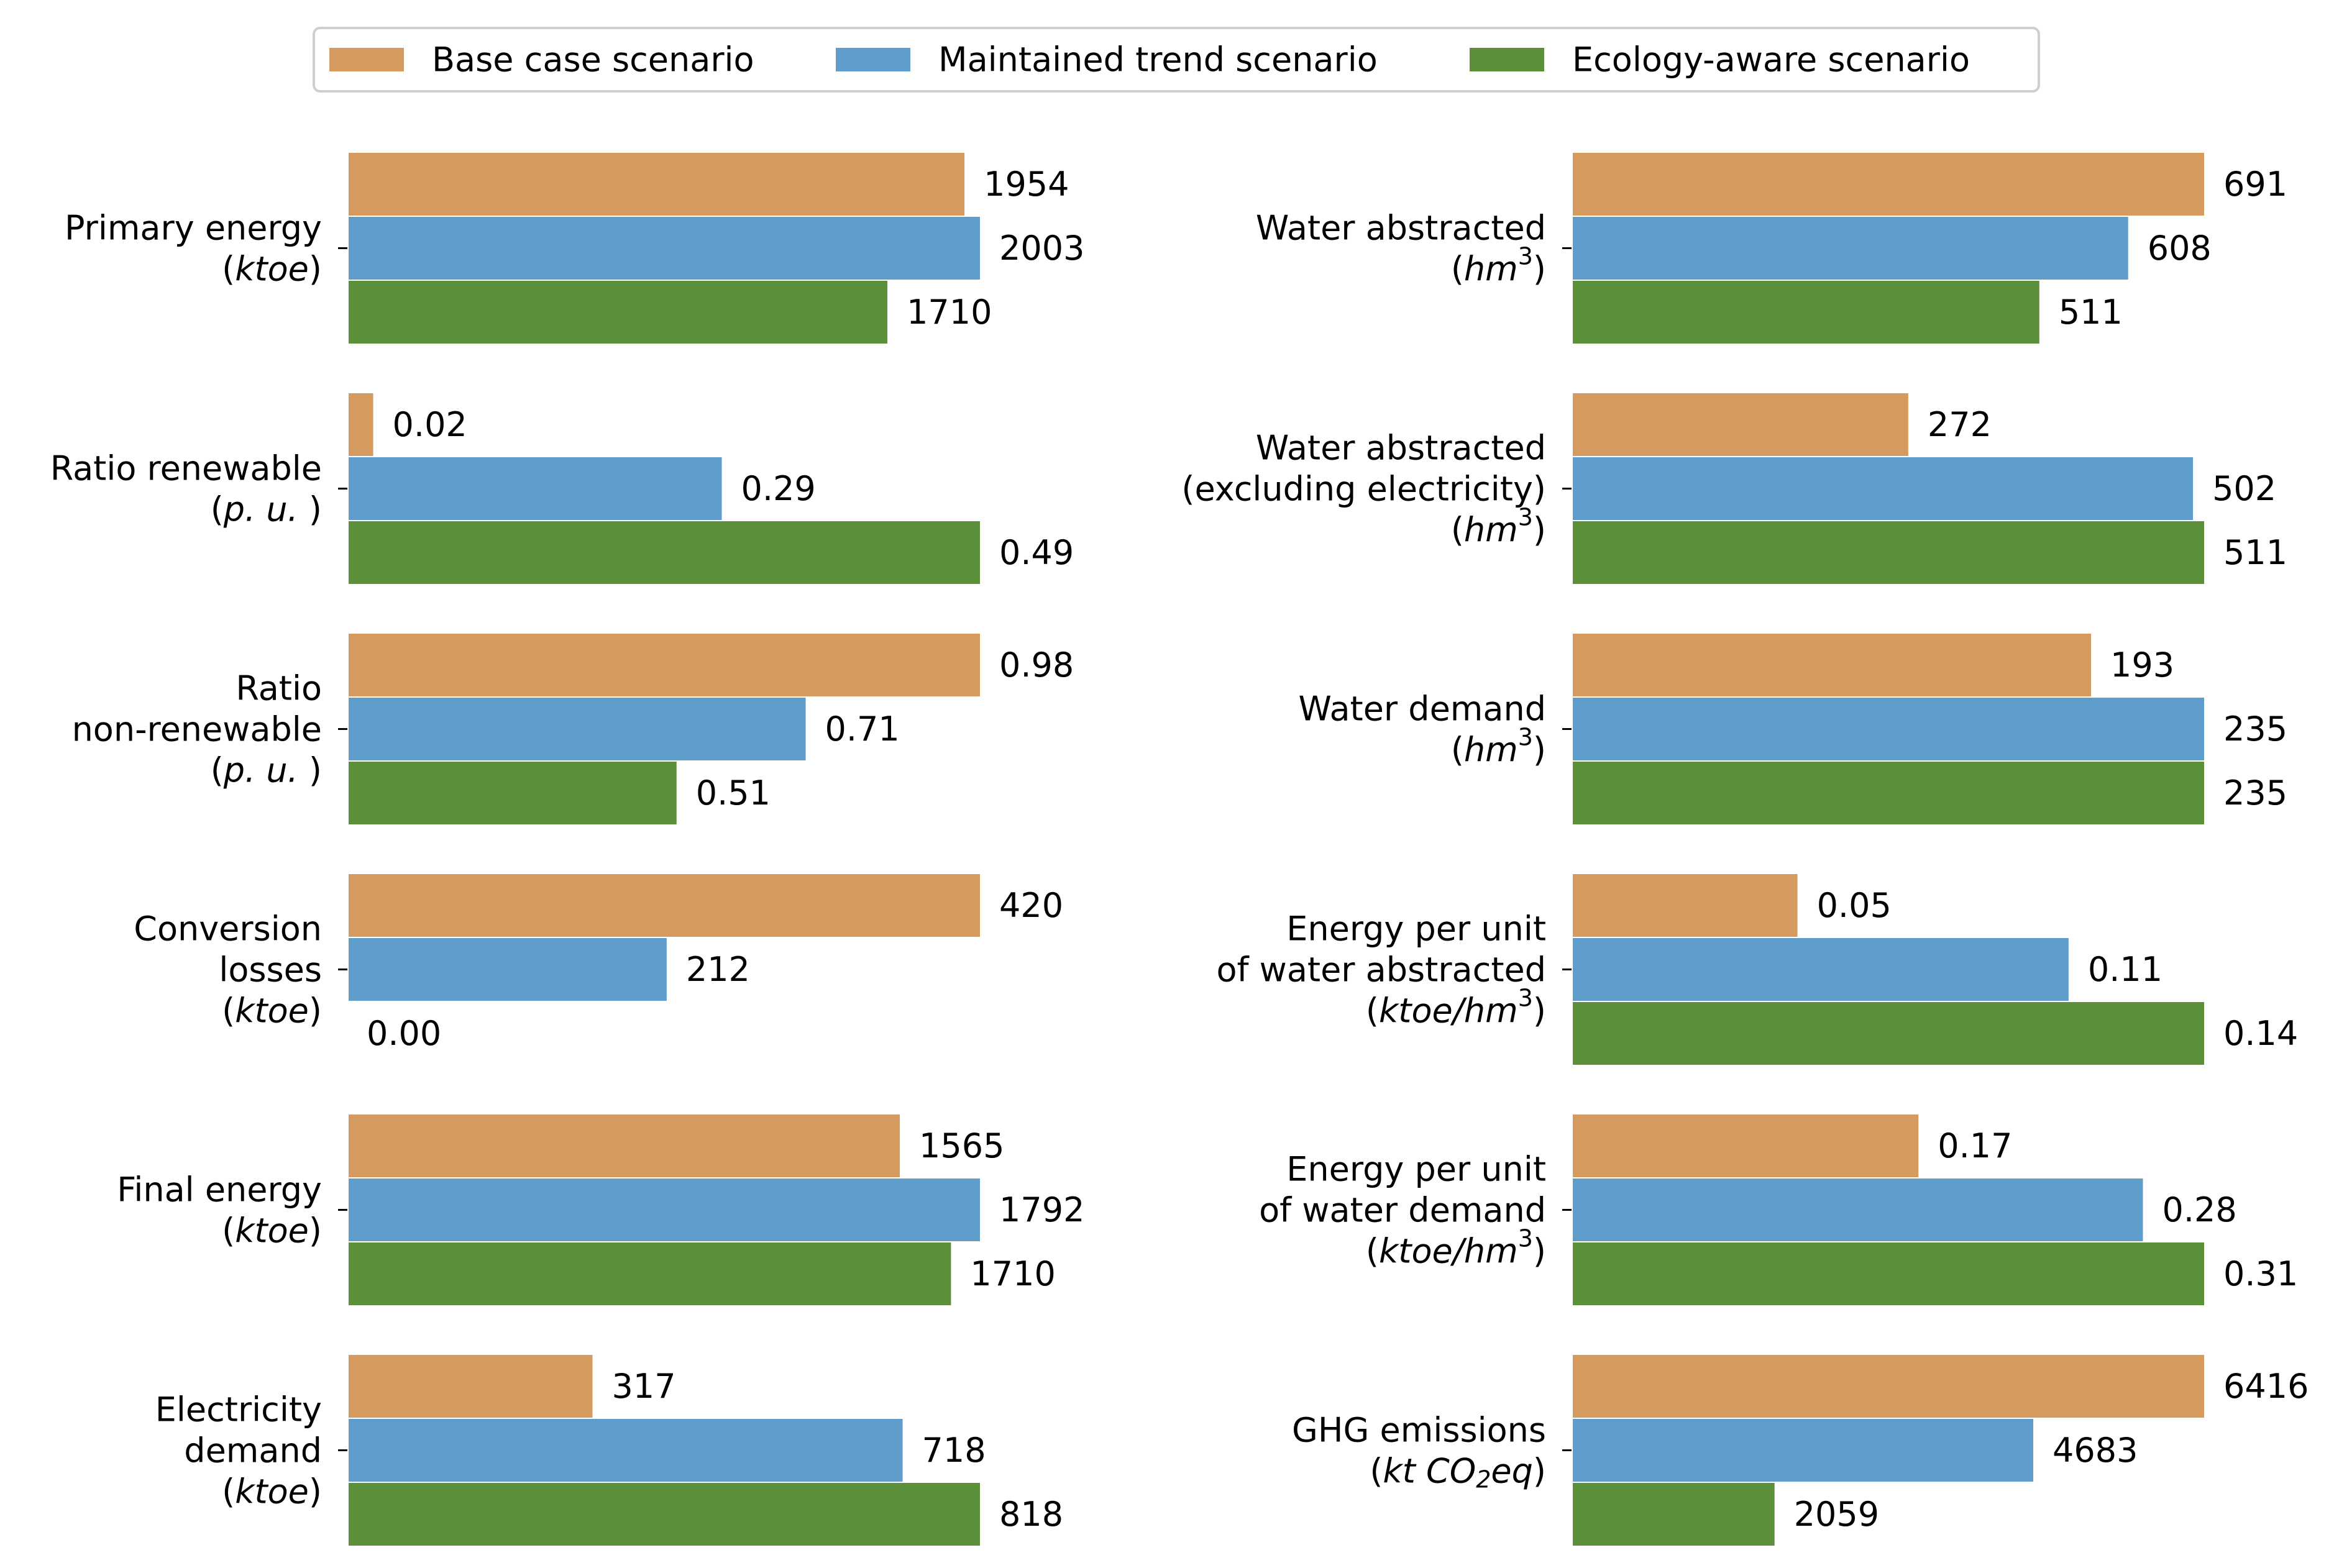 This screenshot has height=1568, width=2334. I want to click on value-label: 2059, so click(1836, 1514).